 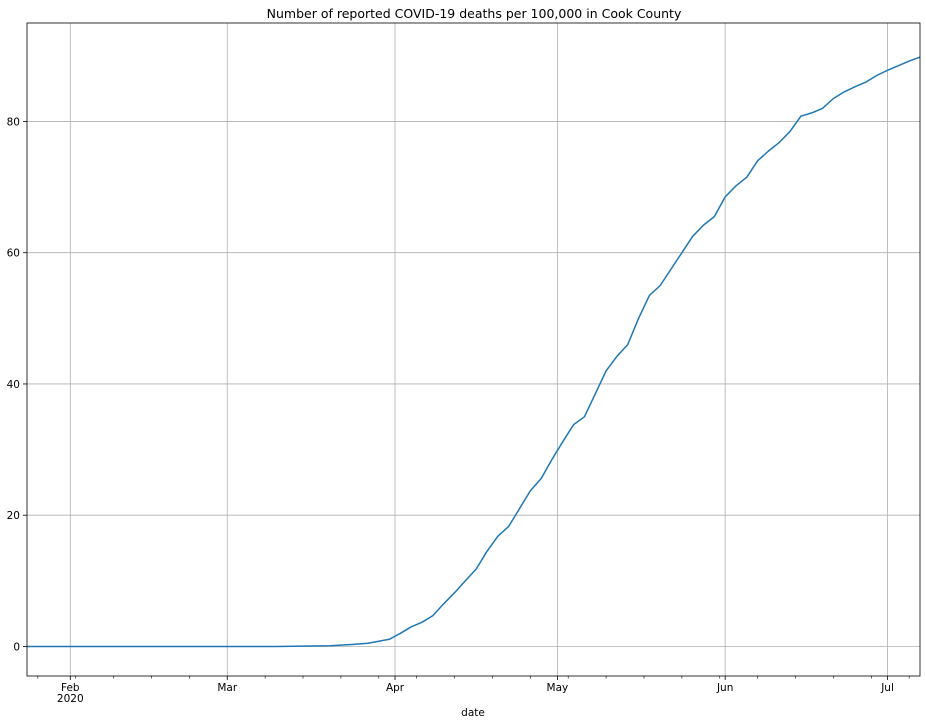 I want to click on x-tick-label: Jul, so click(x=887, y=688).